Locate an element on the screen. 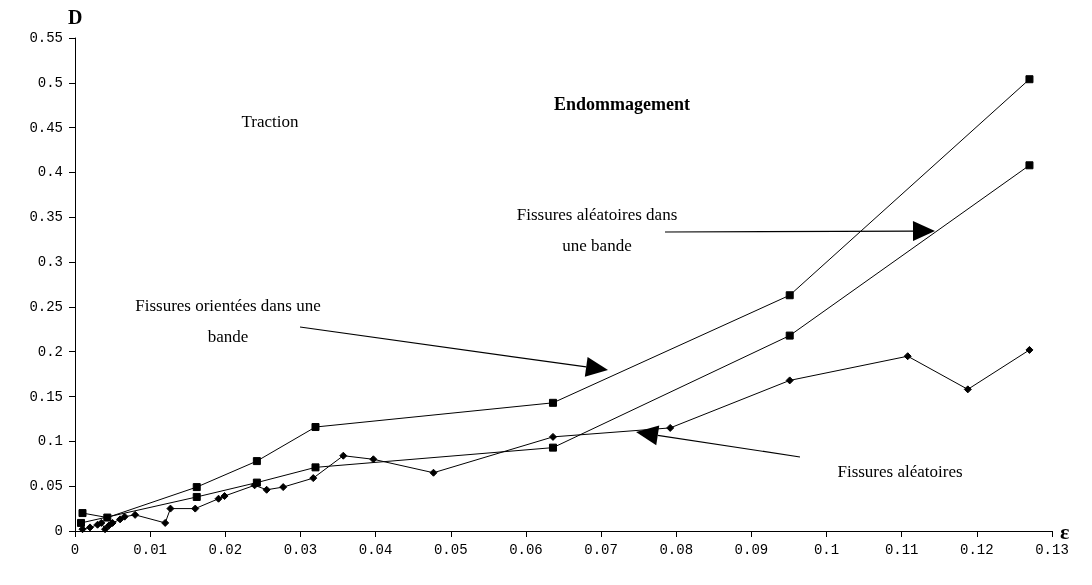 The width and height of the screenshot is (1092, 585). x-tick-label: 0.12 is located at coordinates (977, 550).